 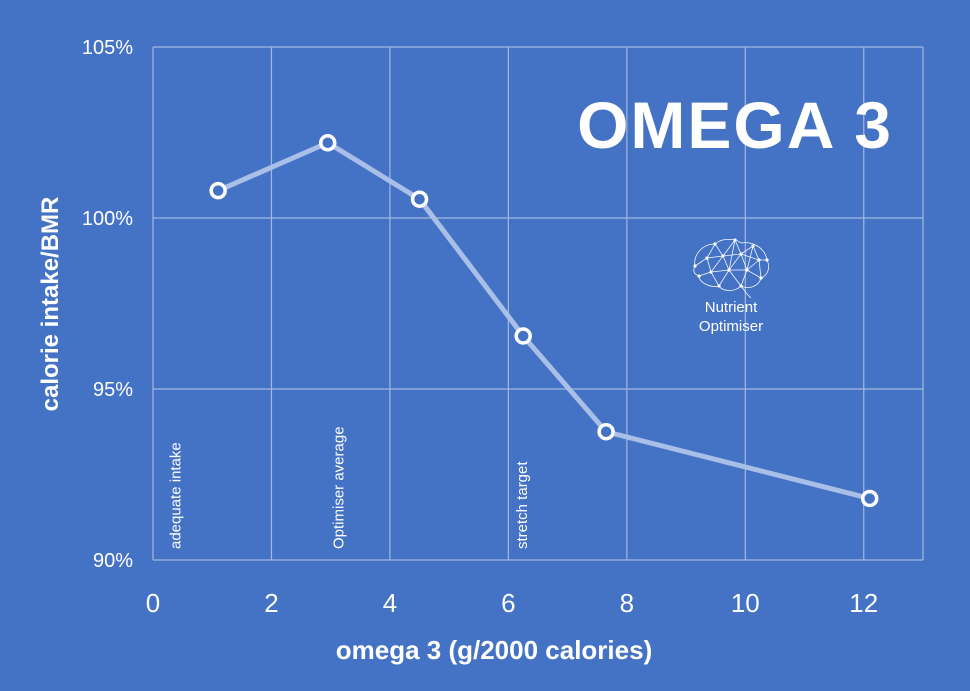 I want to click on logo-line-2: Optimiser, so click(x=731, y=326).